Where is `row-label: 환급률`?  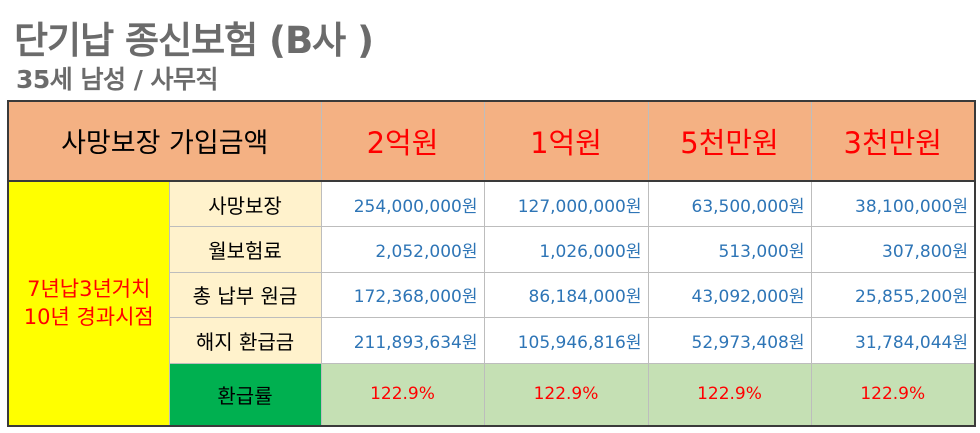
row-label: 환급률 is located at coordinates (245, 394).